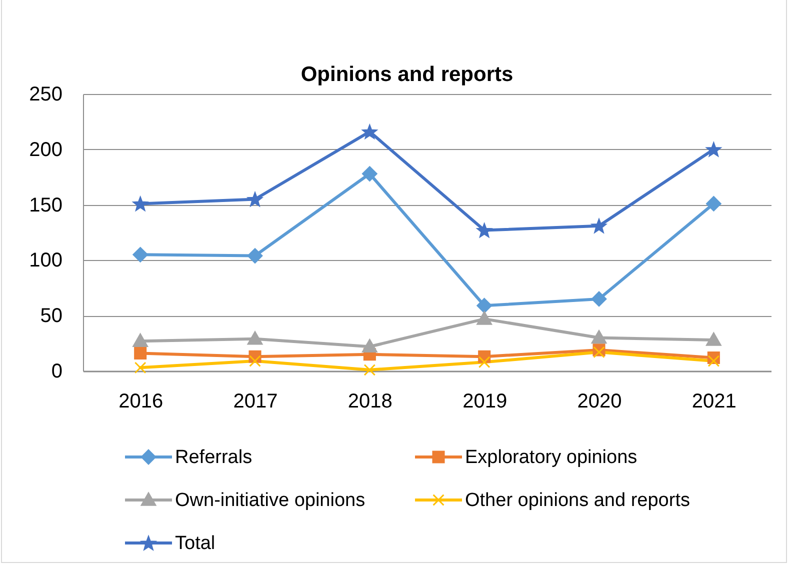 The height and width of the screenshot is (565, 789). I want to click on x-tick-label: 2016, so click(141, 401).